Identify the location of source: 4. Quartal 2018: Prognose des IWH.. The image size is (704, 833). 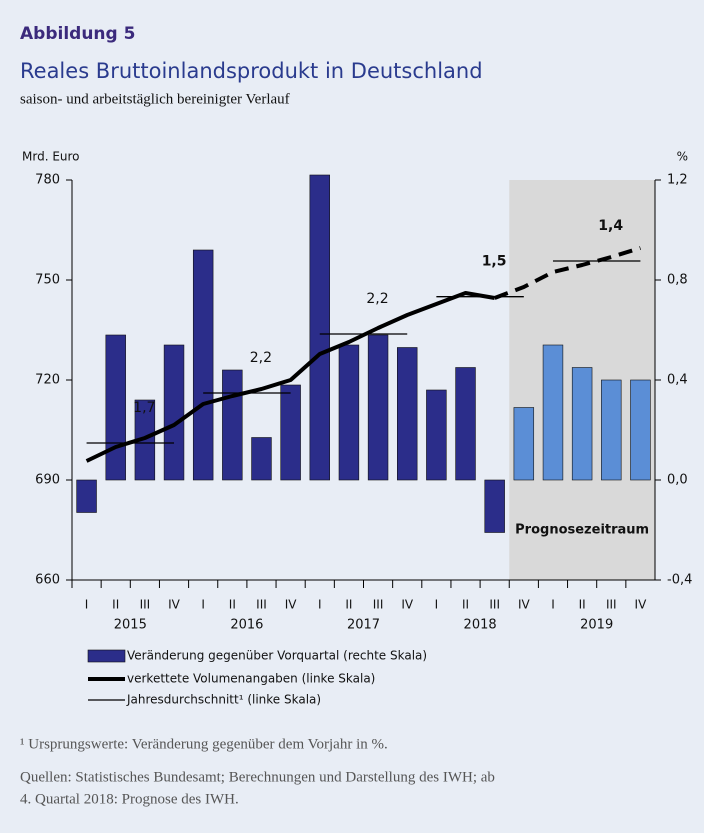
(129, 799).